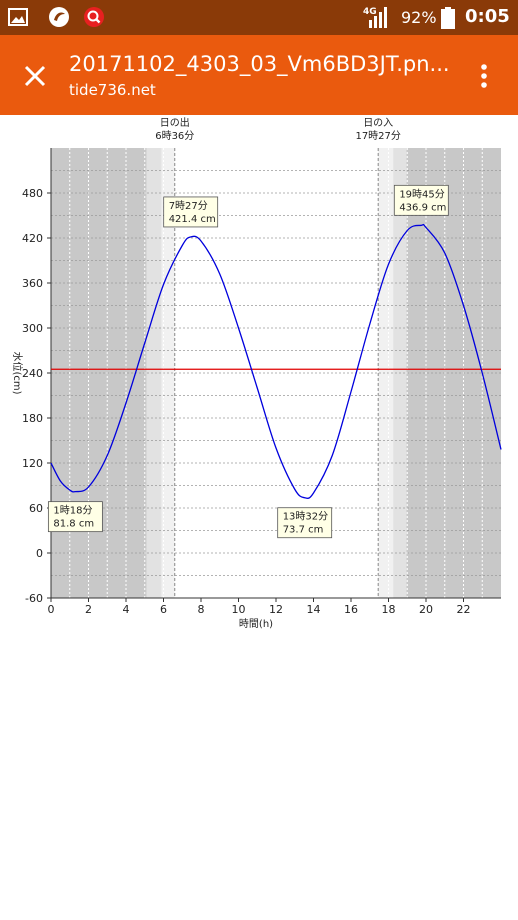  Describe the element at coordinates (375, 17) in the screenshot. I see `signal-icon: 4G` at that location.